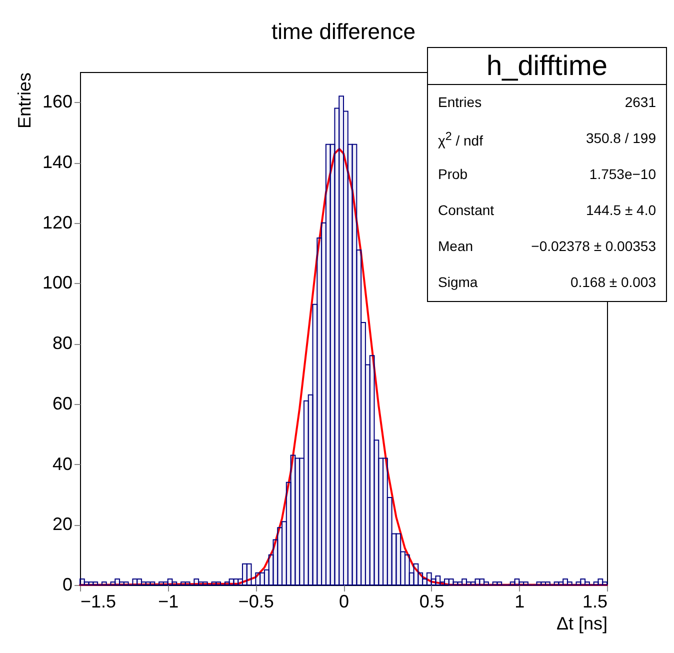 The height and width of the screenshot is (653, 674). What do you see at coordinates (57, 162) in the screenshot?
I see `y-tick-label: 140` at bounding box center [57, 162].